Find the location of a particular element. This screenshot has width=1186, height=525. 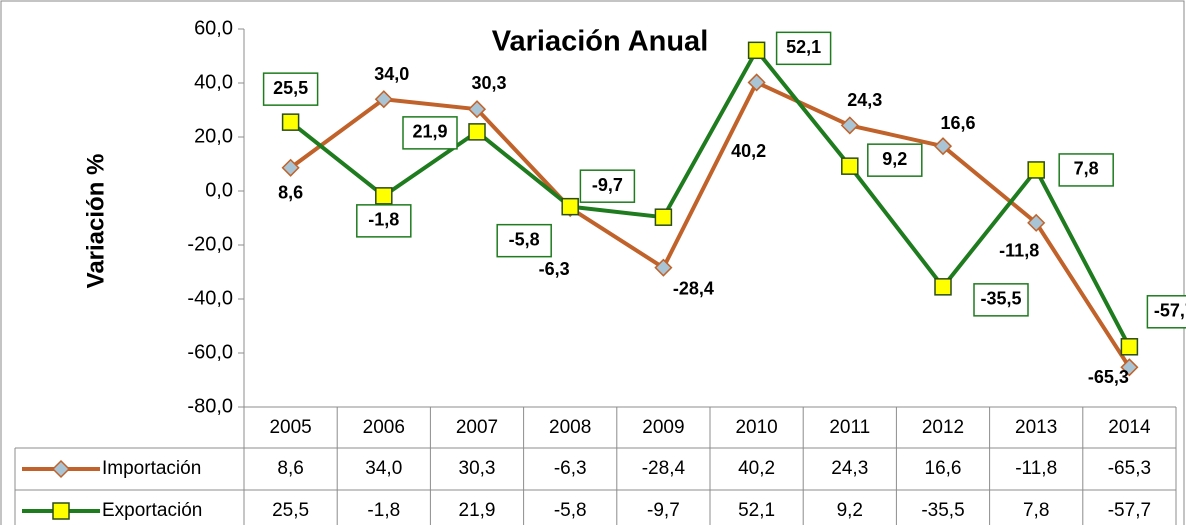

data-label: -1,8 is located at coordinates (383, 220).